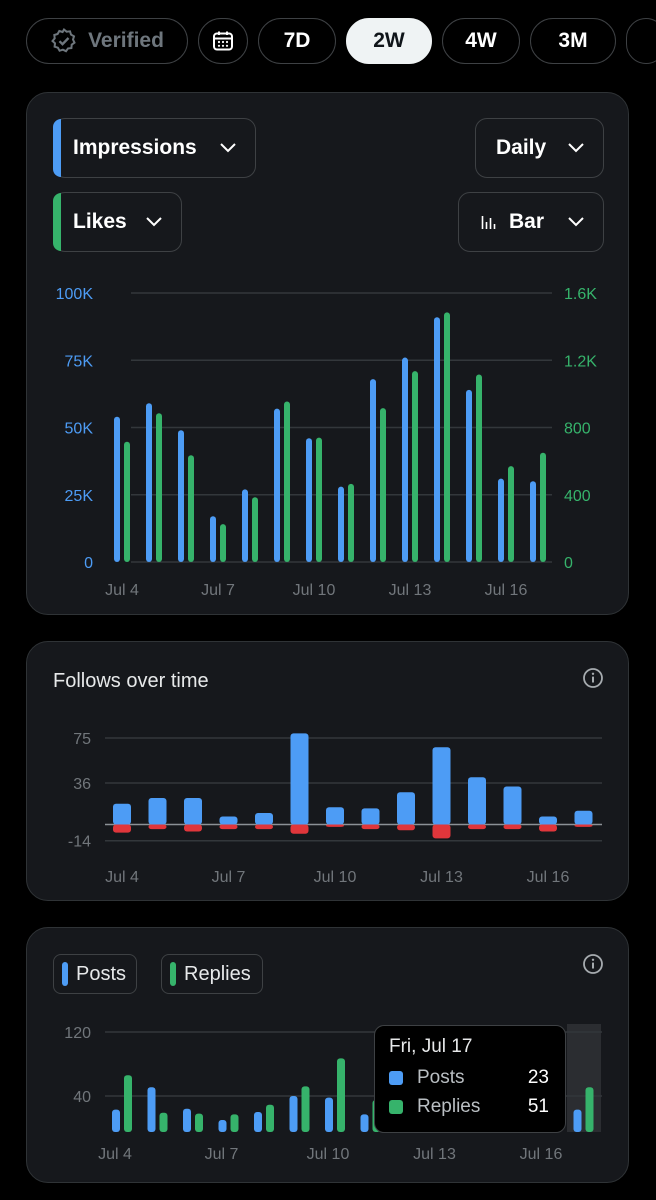  Describe the element at coordinates (173, 974) in the screenshot. I see `replies-swatch` at that location.